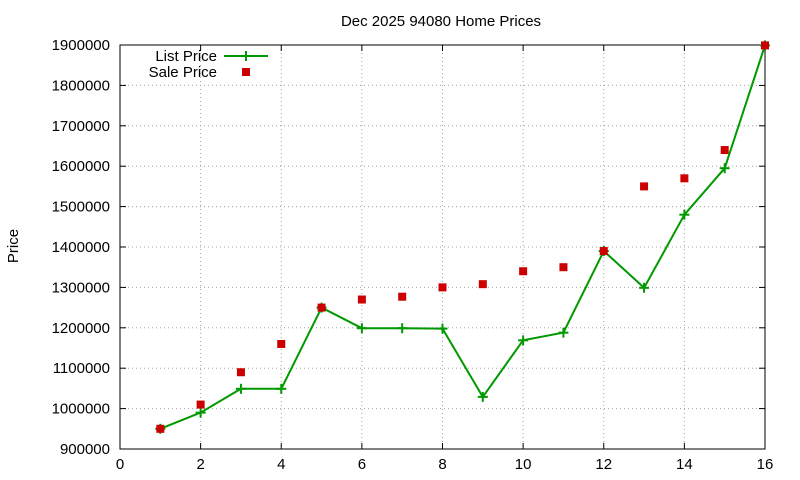 Image resolution: width=800 pixels, height=480 pixels. What do you see at coordinates (13, 246) in the screenshot?
I see `y-axis-label: Price` at bounding box center [13, 246].